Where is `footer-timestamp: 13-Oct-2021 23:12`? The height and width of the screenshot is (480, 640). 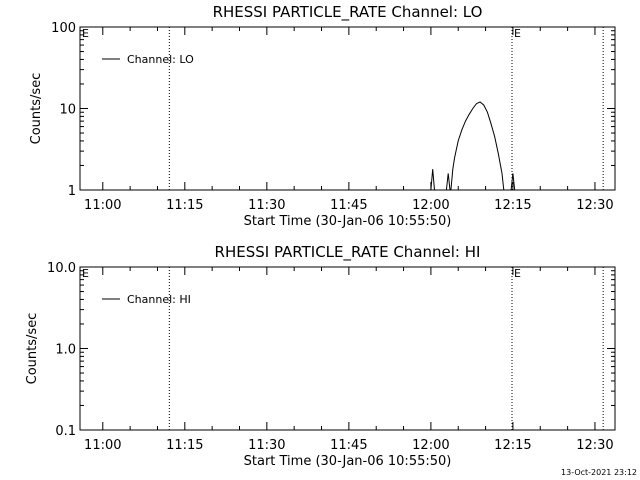 footer-timestamp: 13-Oct-2021 23:12 is located at coordinates (599, 472).